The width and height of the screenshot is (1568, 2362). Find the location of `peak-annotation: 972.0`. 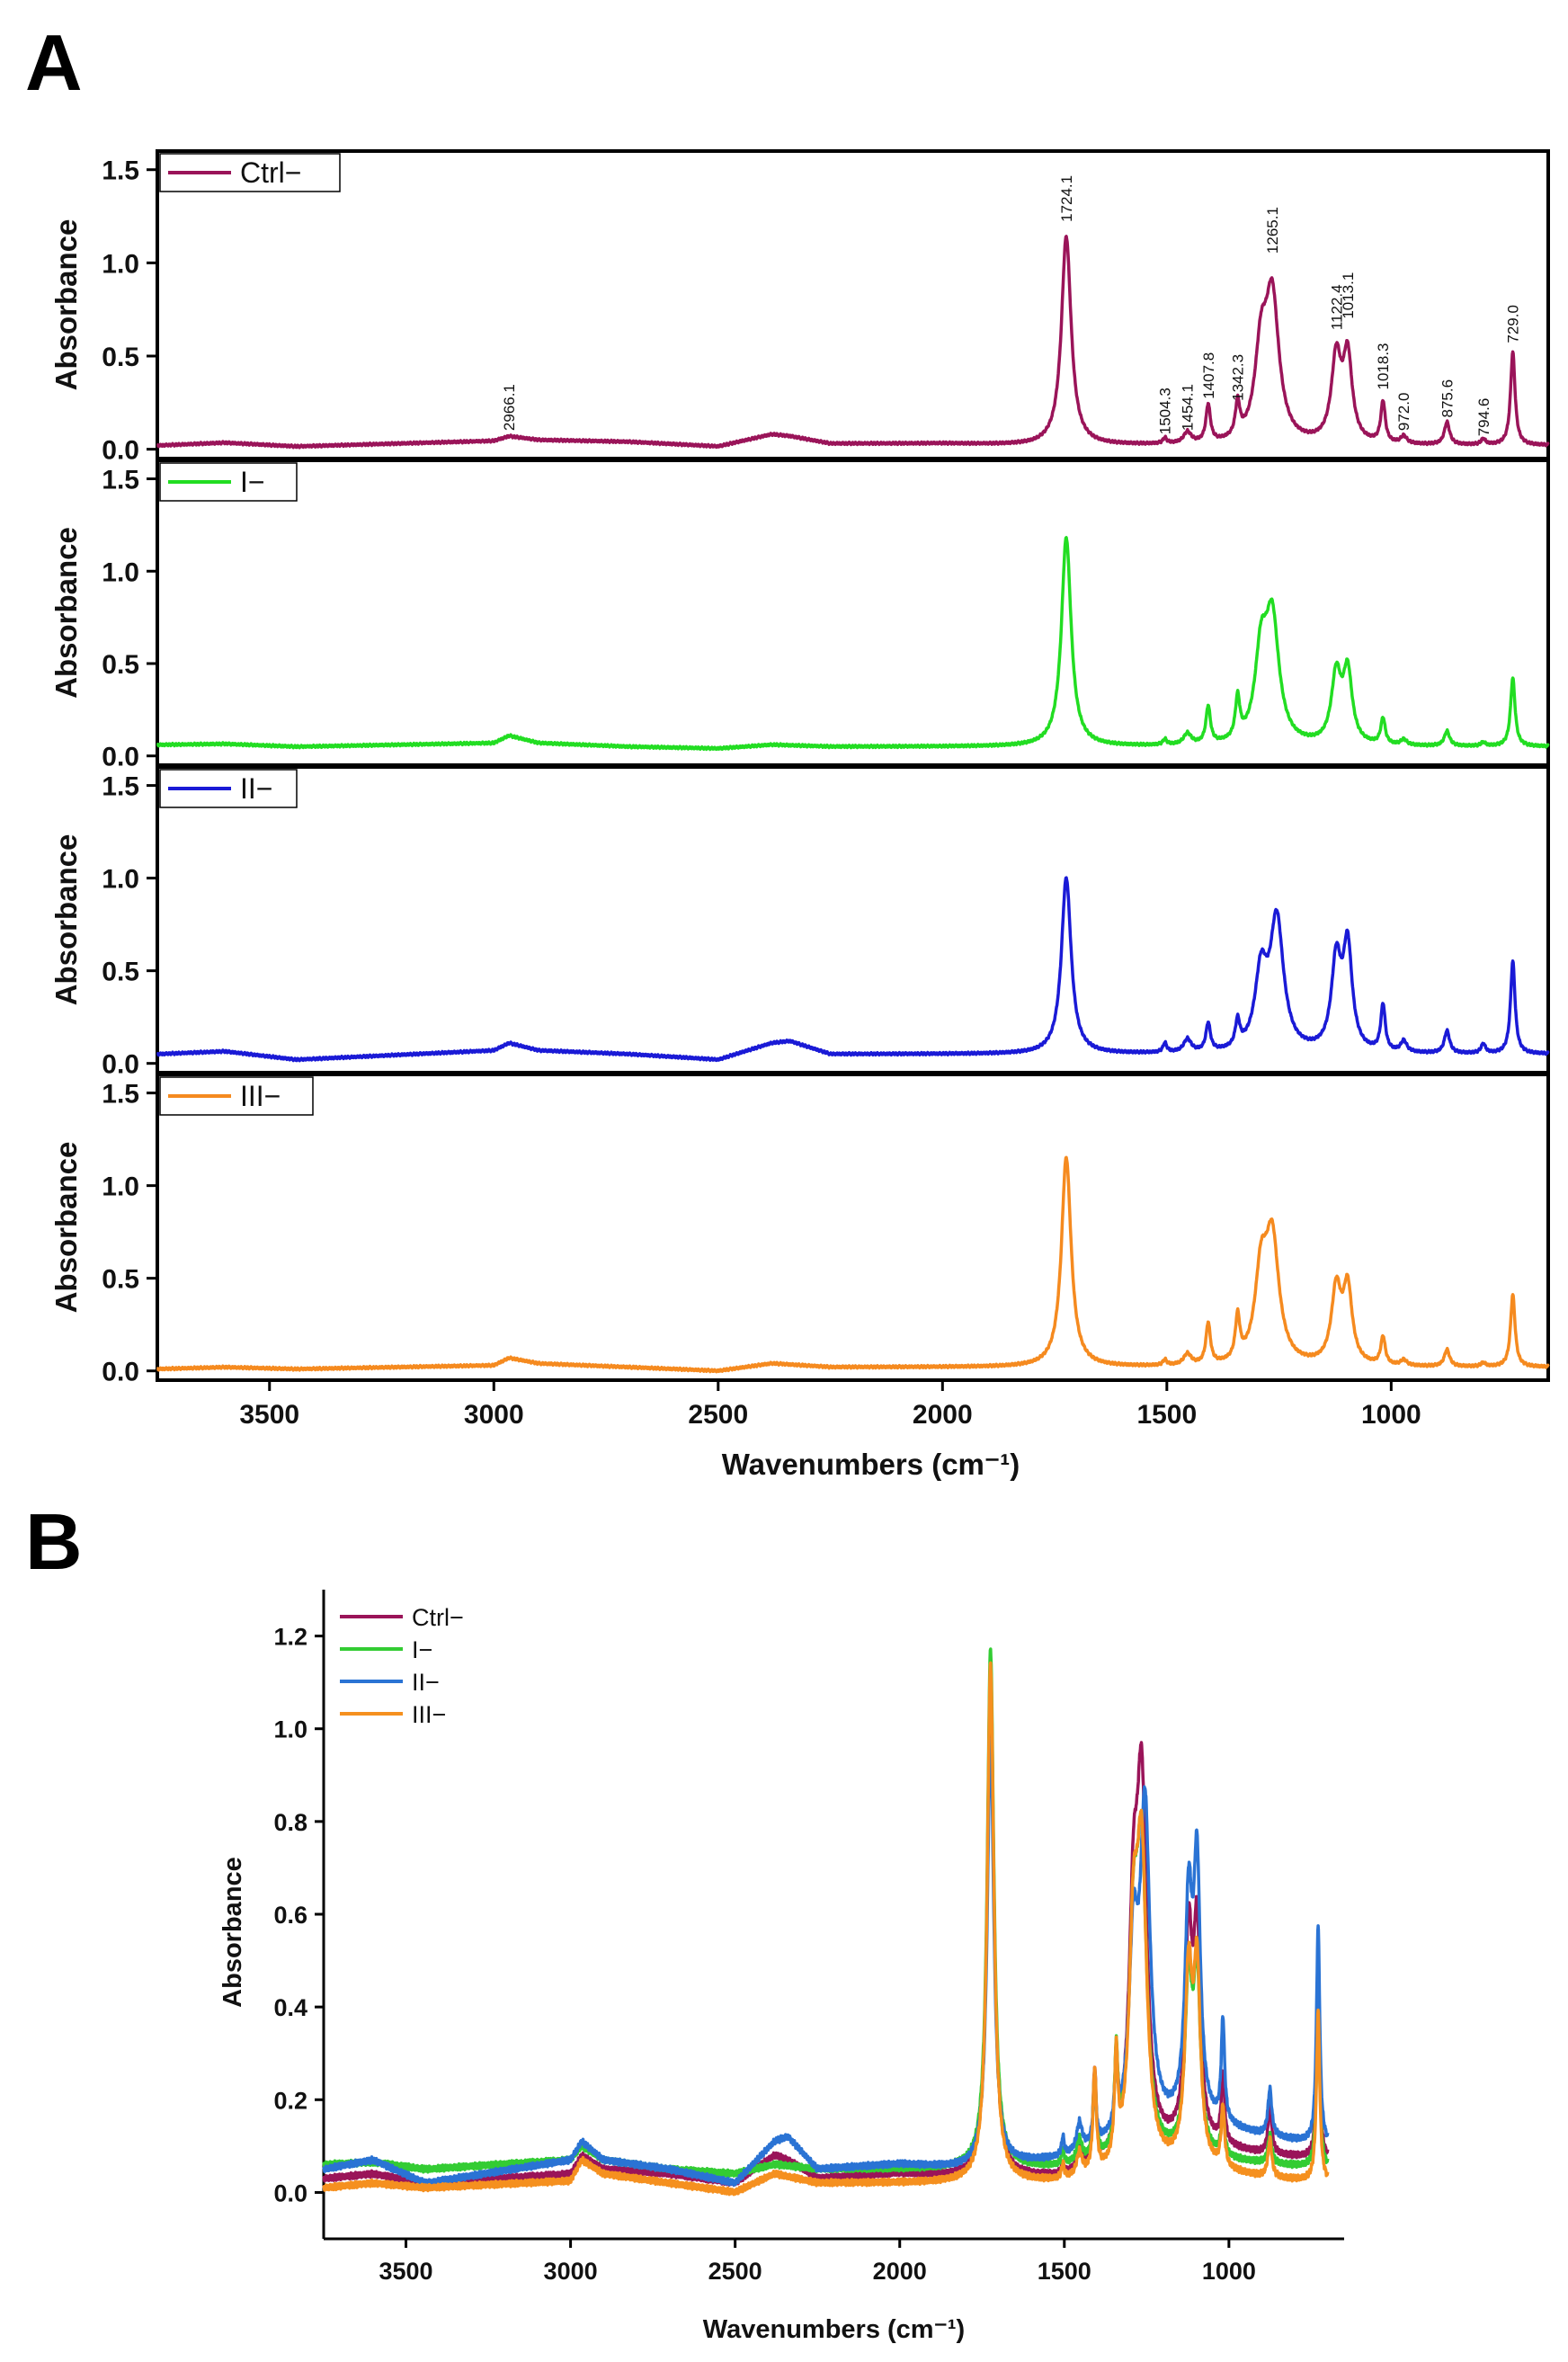

peak-annotation: 972.0 is located at coordinates (1403, 412).